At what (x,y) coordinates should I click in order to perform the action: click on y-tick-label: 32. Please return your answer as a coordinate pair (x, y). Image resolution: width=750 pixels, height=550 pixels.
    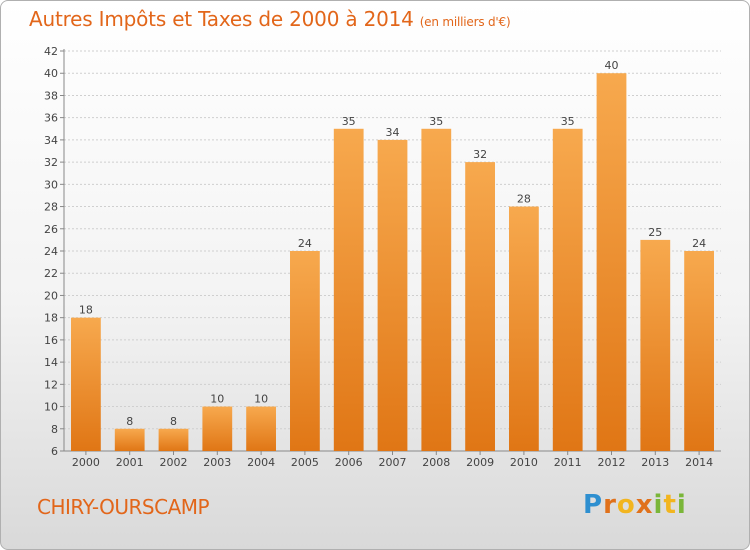
    Looking at the image, I should click on (51, 162).